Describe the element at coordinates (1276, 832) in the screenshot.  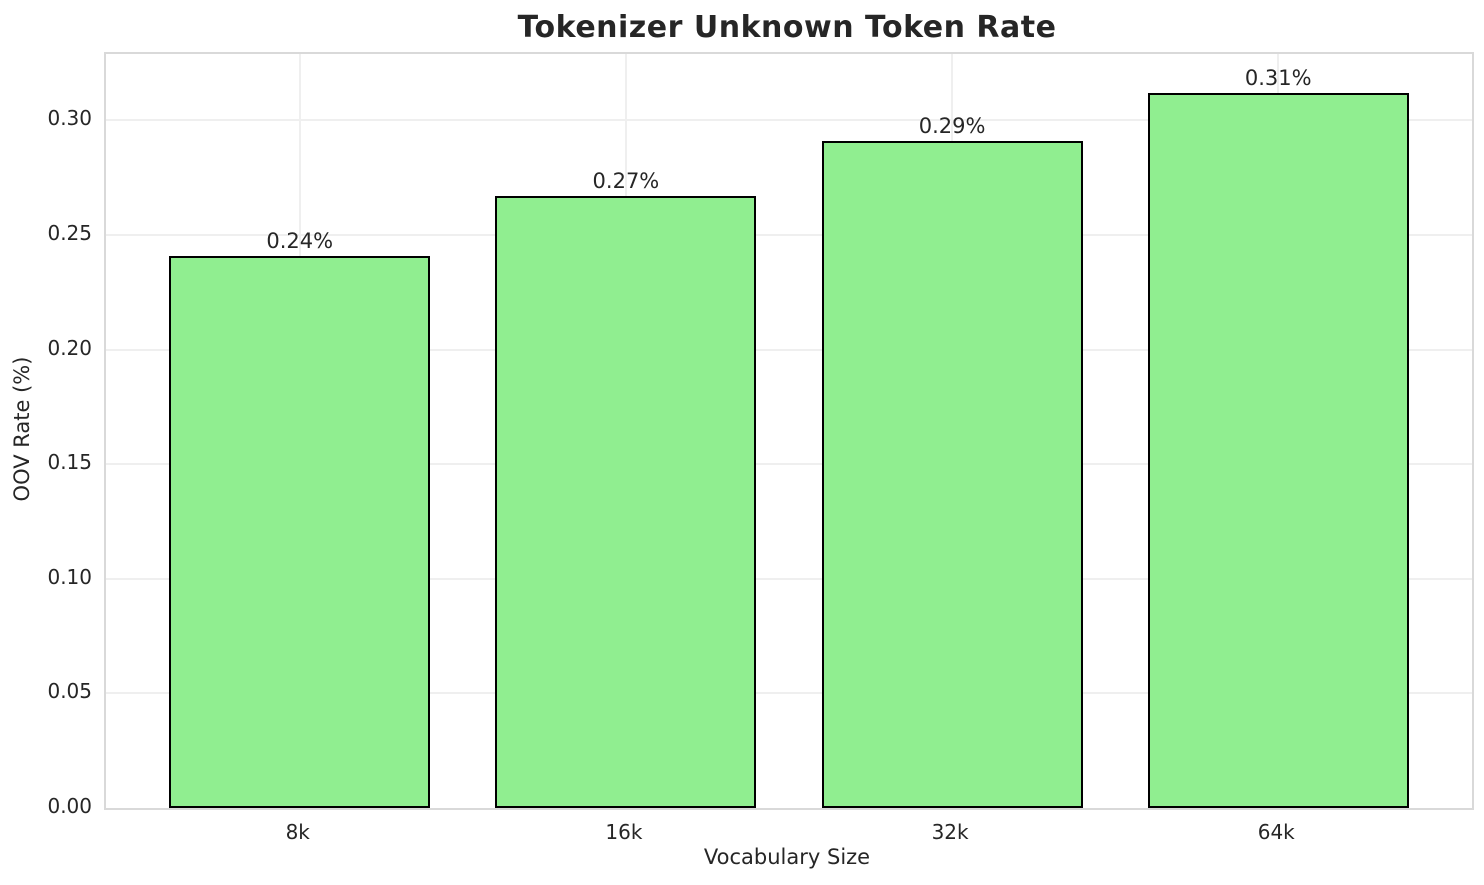
I see `x-tick-label: 64k` at that location.